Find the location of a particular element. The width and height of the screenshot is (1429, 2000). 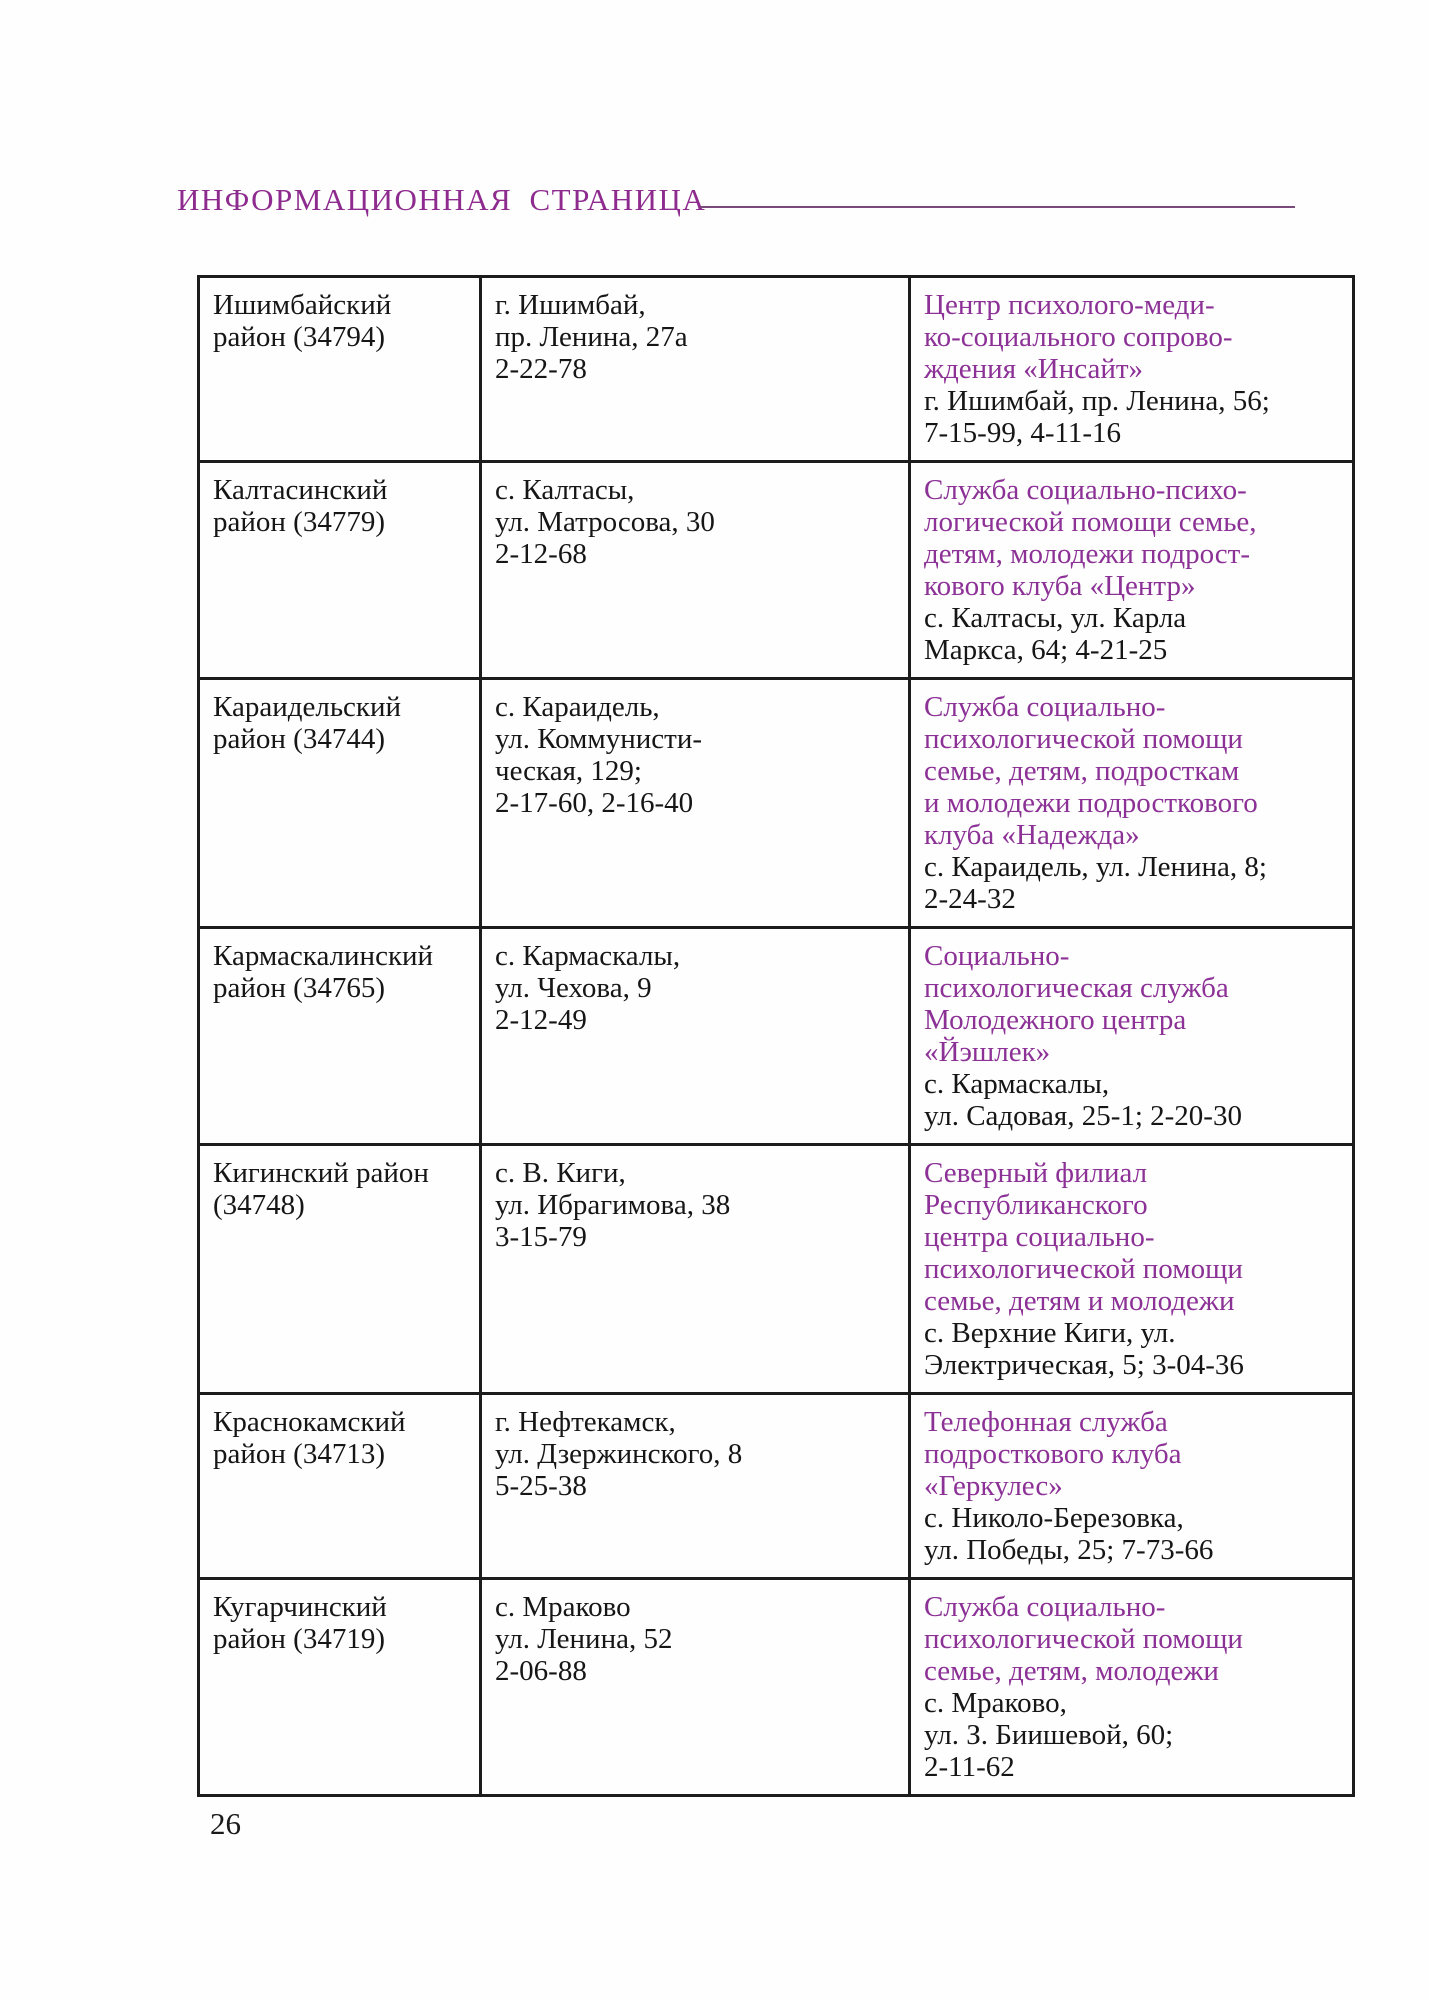

address-cell: с. Мраково ул. Ленина, 52 2-06-88 is located at coordinates (584, 1639).